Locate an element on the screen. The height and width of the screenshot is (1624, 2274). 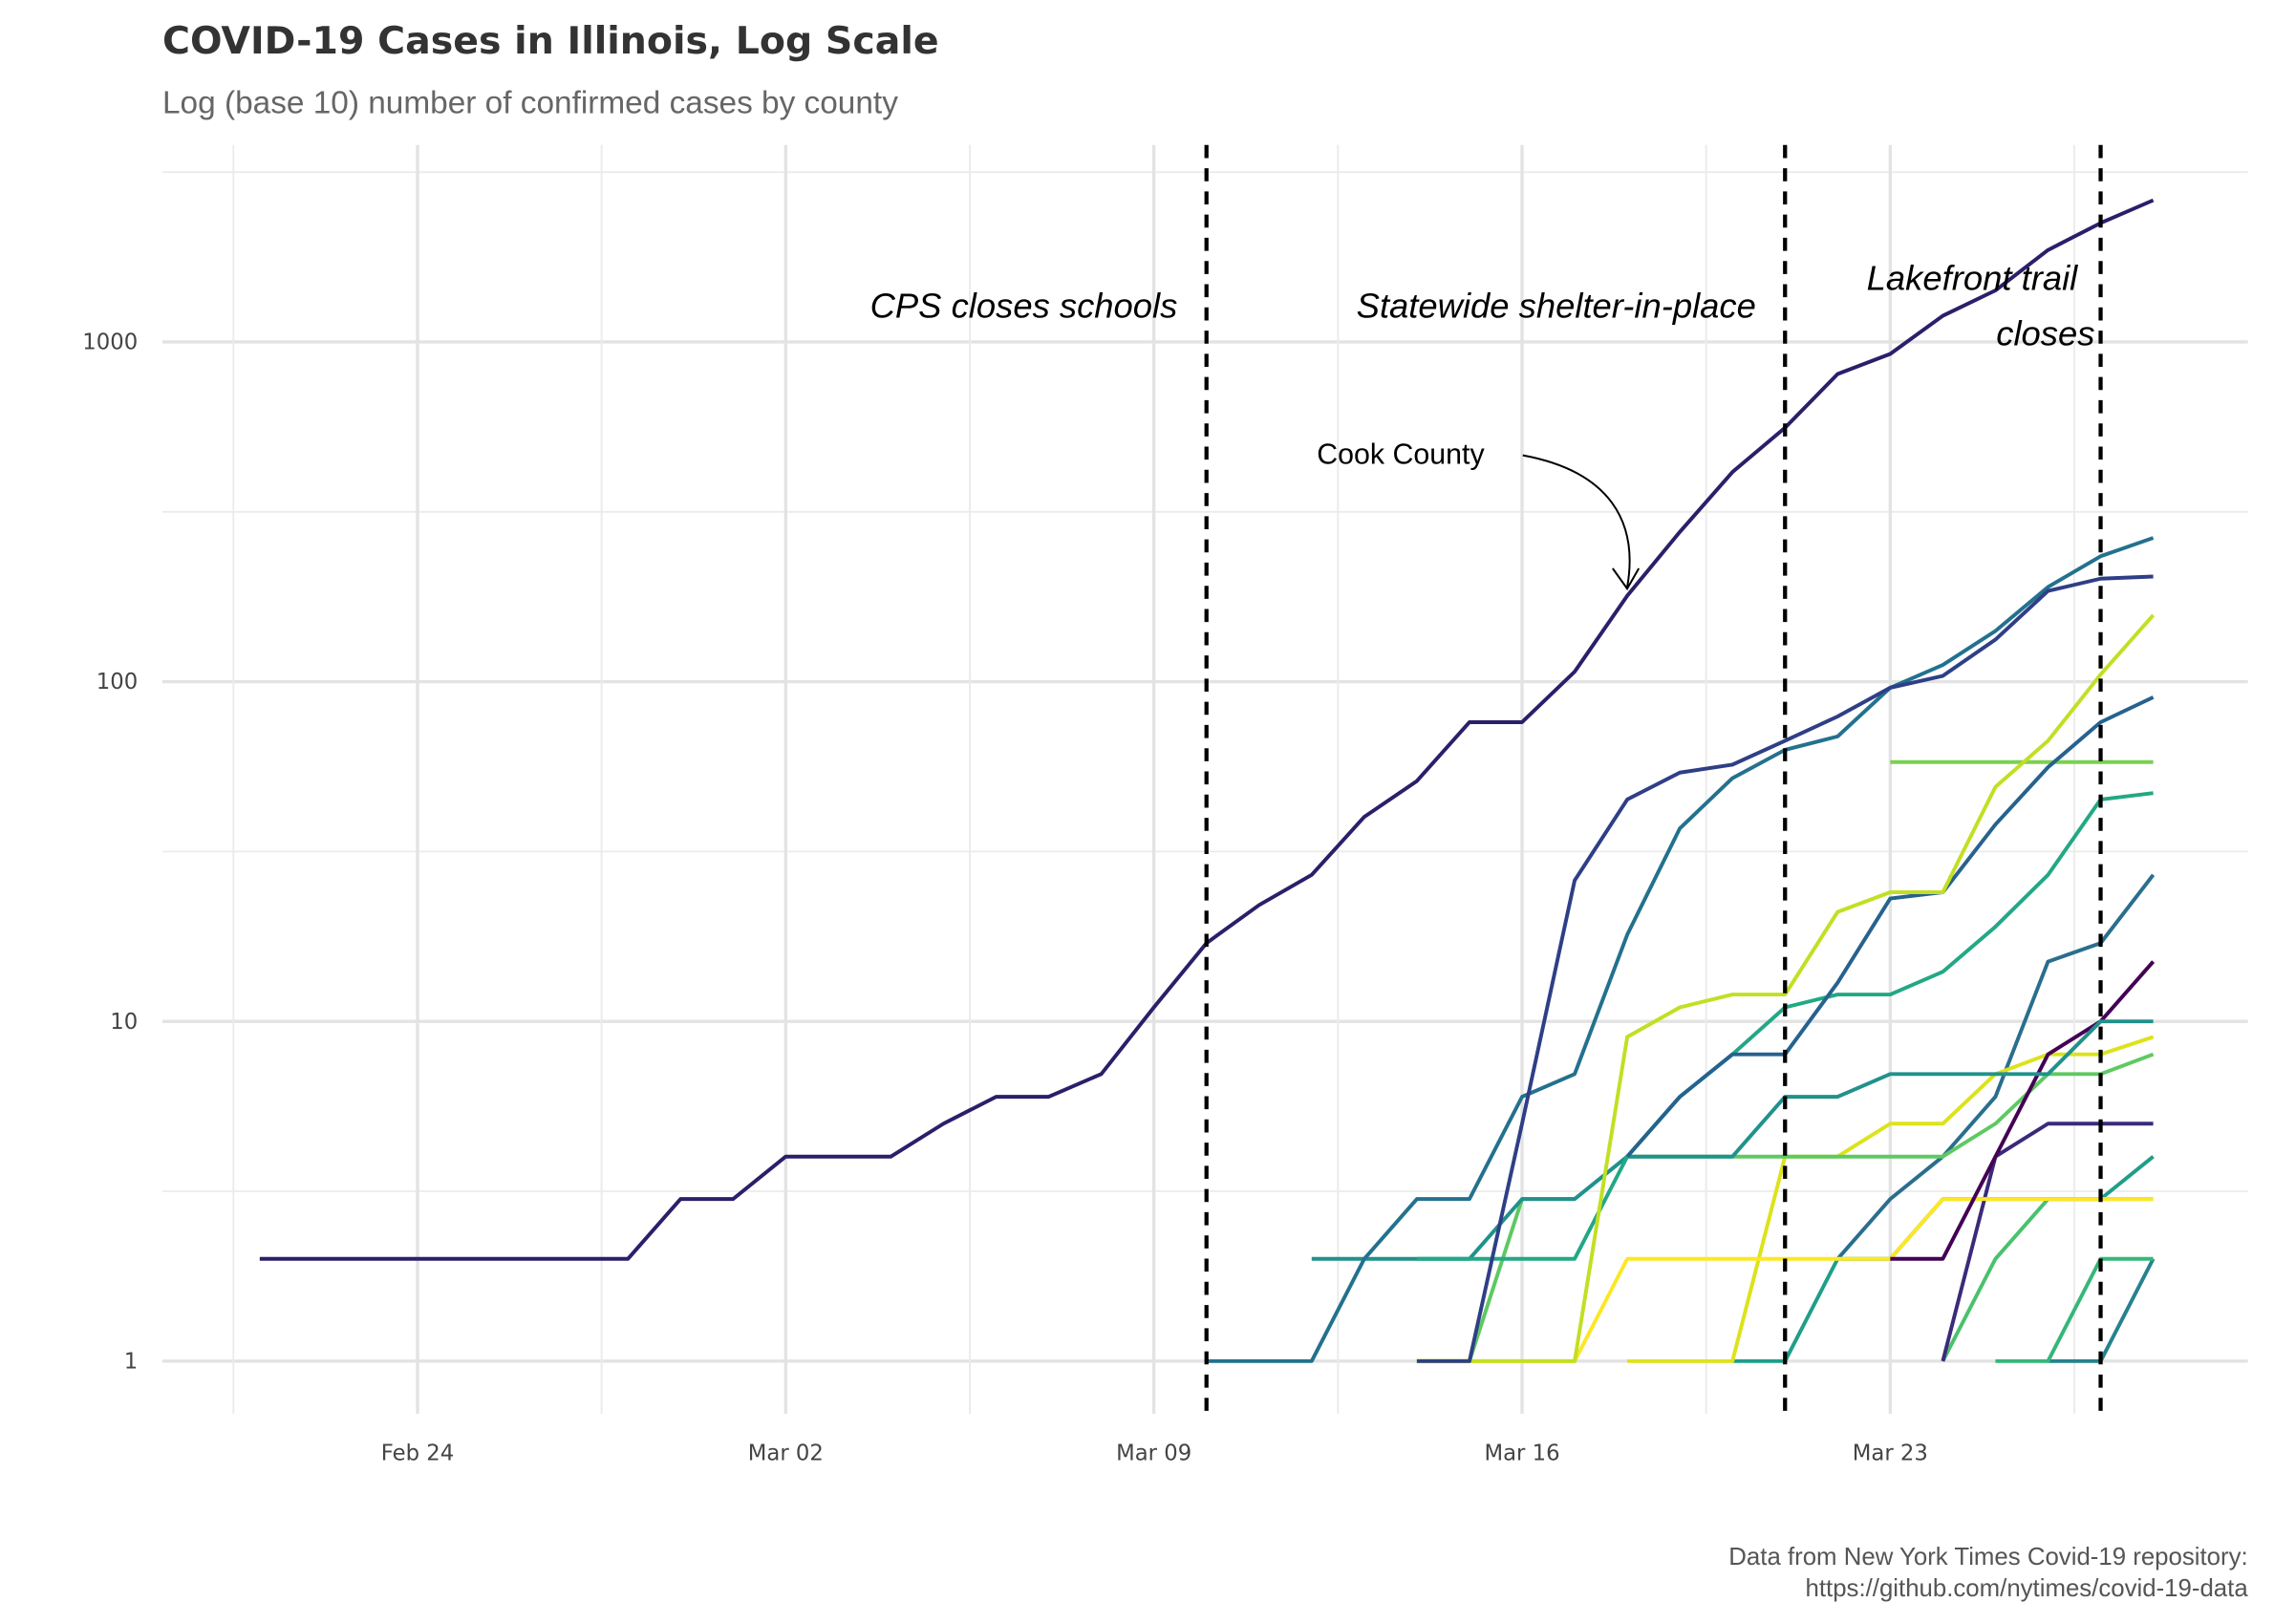
annotation-label: Cook County is located at coordinates (1401, 455).